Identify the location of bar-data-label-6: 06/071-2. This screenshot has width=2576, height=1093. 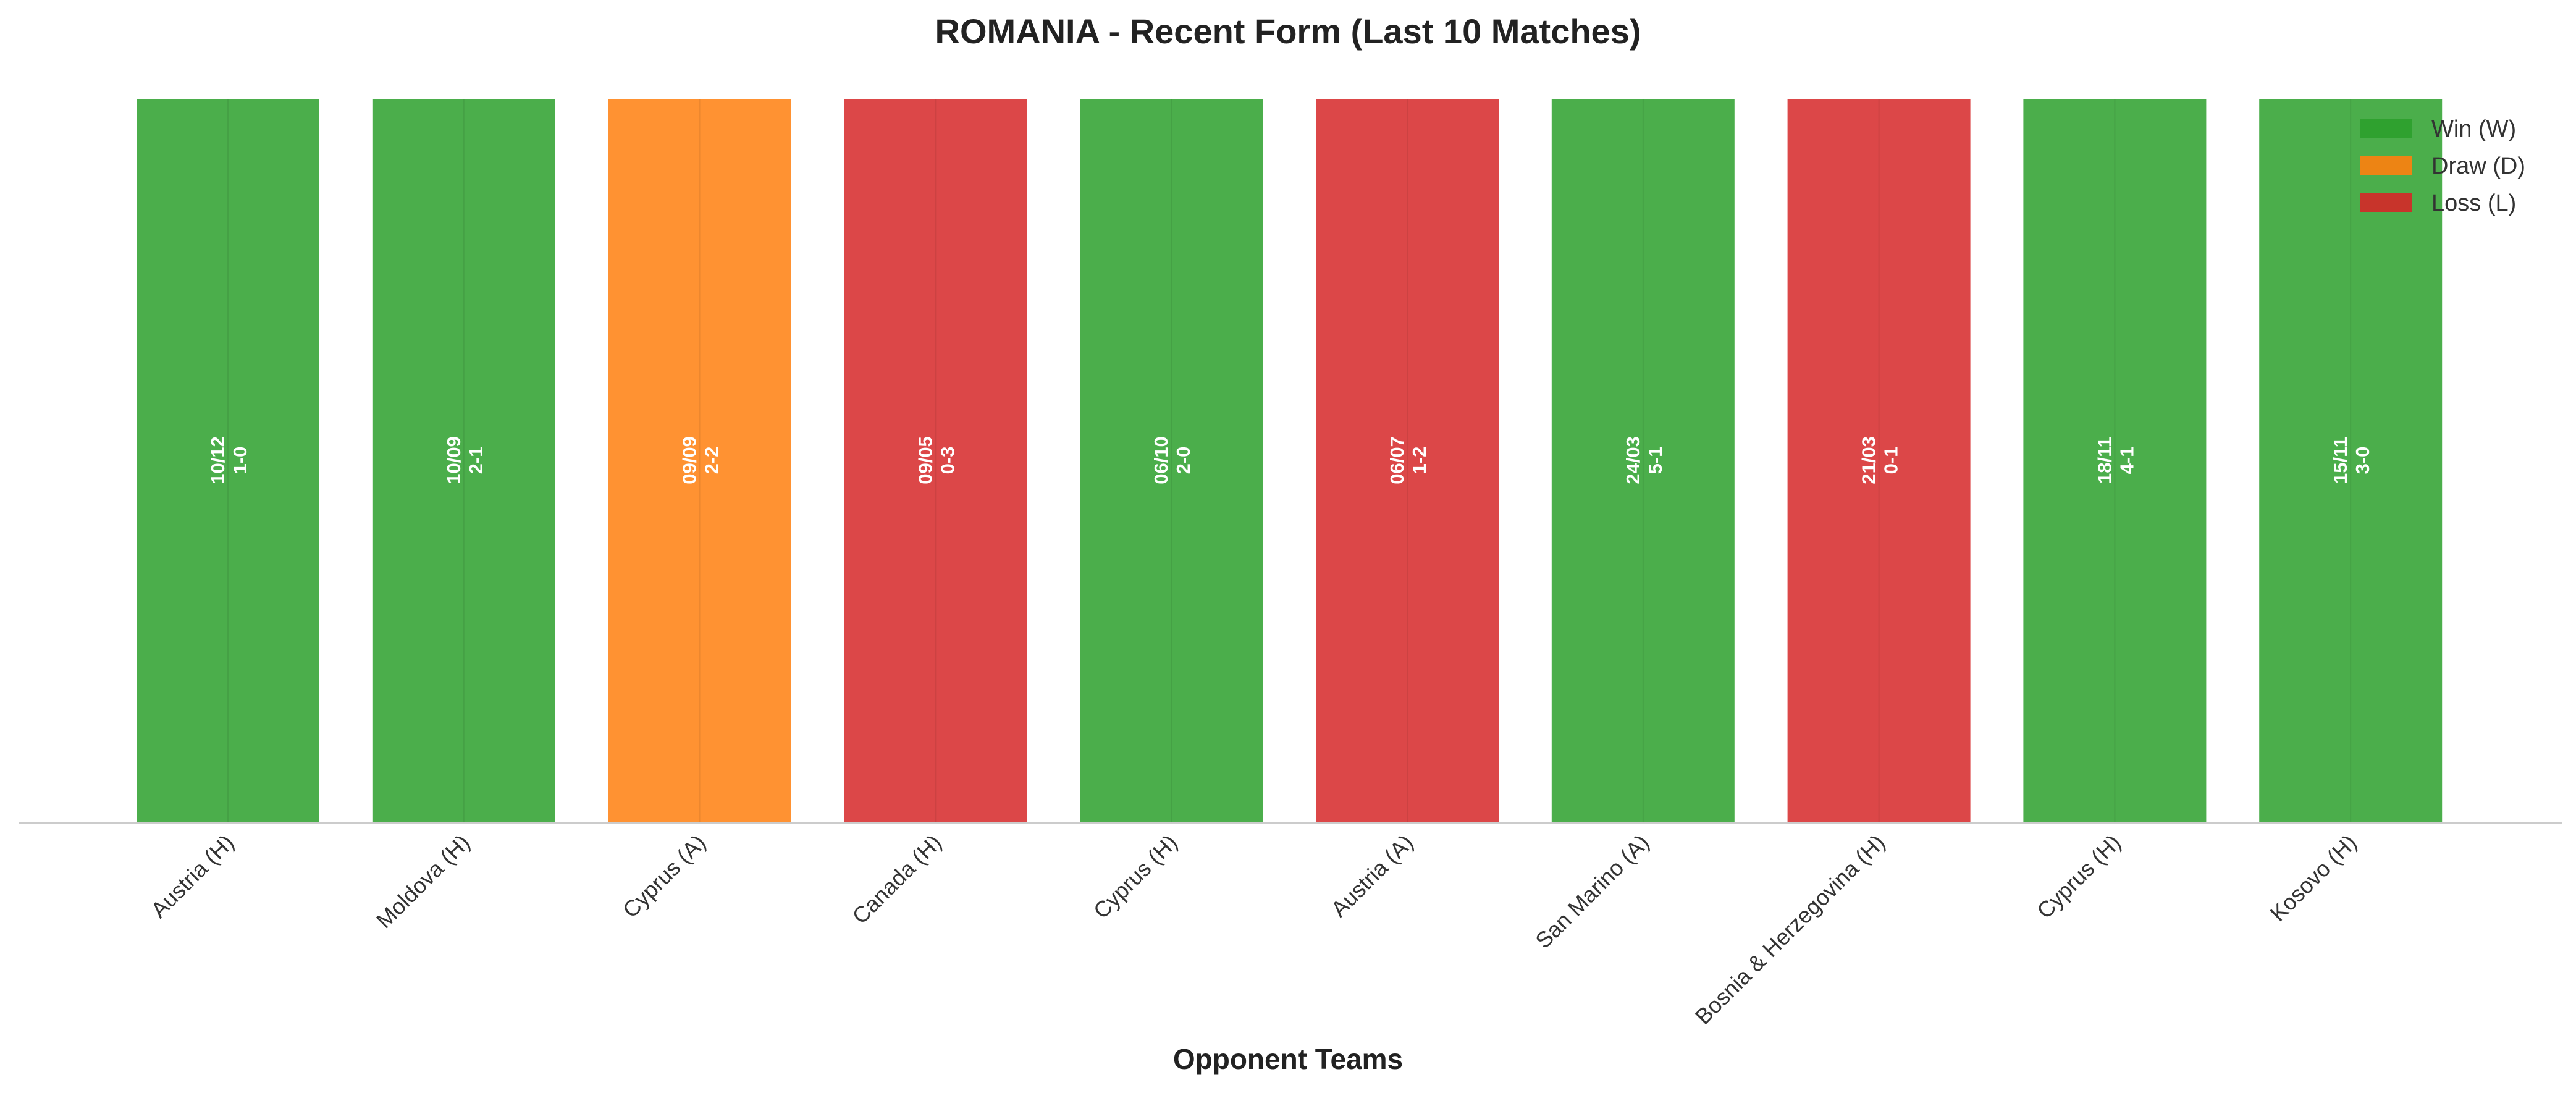
(1408, 460).